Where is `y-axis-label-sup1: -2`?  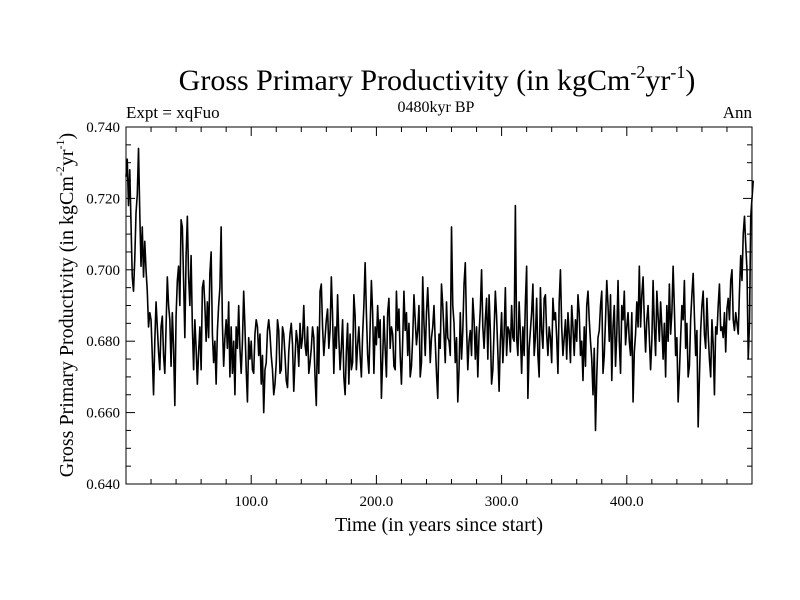
y-axis-label-sup1: -2 is located at coordinates (60, 171).